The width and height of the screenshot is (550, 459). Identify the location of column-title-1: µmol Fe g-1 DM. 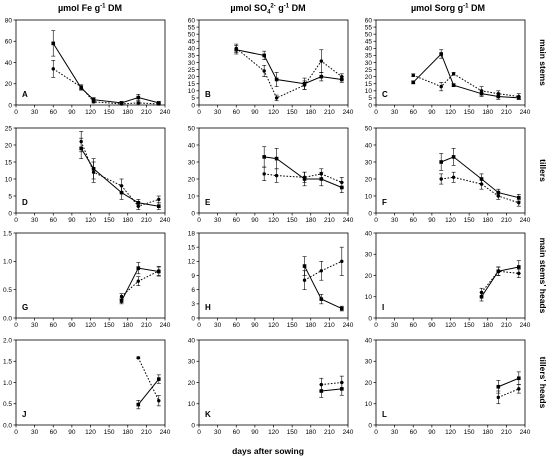
(90, 8).